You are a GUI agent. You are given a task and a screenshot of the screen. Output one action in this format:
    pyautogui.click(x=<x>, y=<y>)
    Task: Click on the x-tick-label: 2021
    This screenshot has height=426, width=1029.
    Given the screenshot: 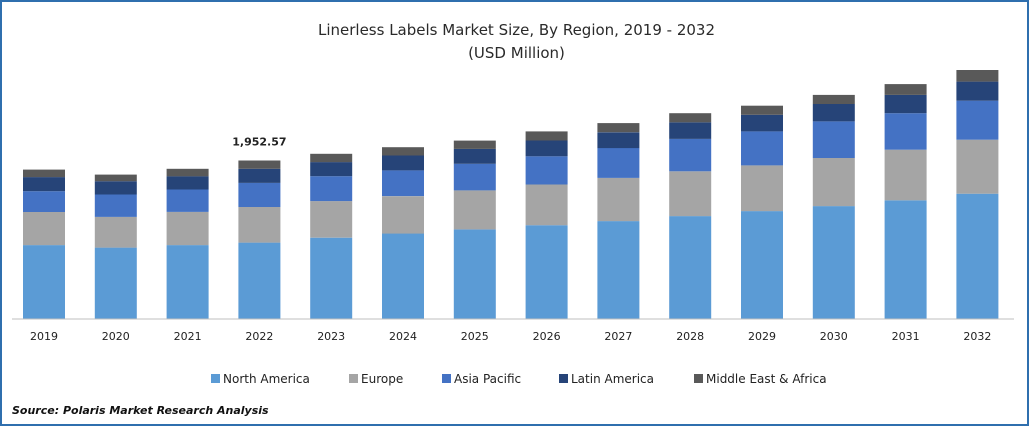 What is the action you would take?
    pyautogui.click(x=188, y=336)
    